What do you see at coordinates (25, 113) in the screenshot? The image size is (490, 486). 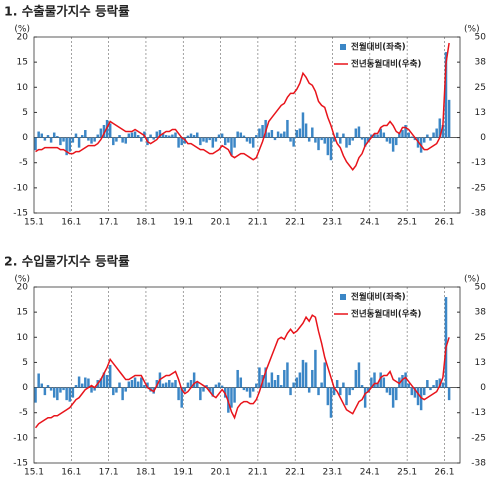 I see `y-tick-label: 5` at bounding box center [25, 113].